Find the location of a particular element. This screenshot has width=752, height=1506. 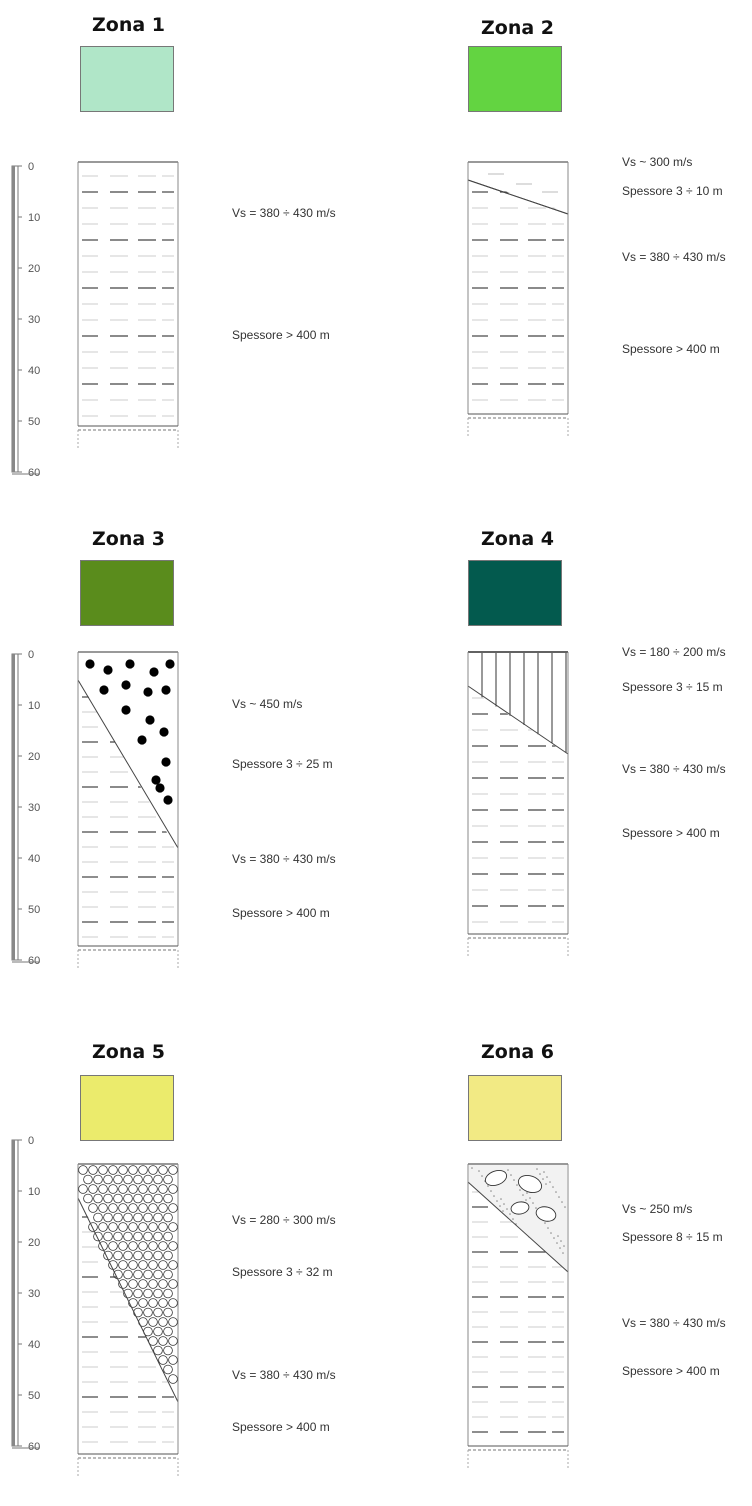

thickness-label: Spessore 3 ÷ 10 m is located at coordinates (672, 191).